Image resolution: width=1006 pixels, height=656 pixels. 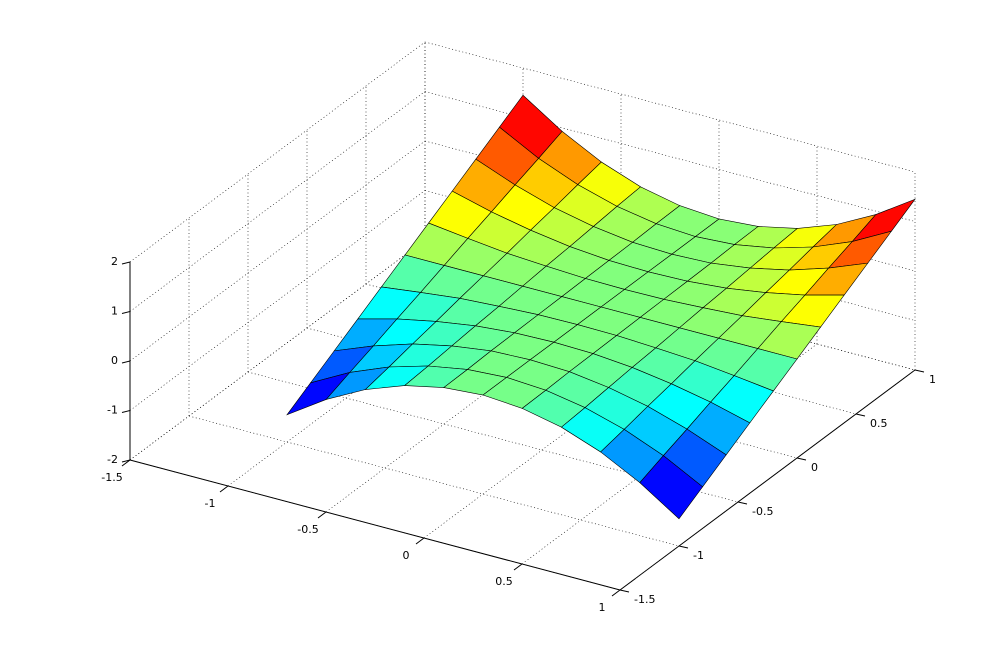 What do you see at coordinates (671, 487) in the screenshot?
I see `surface-patch` at bounding box center [671, 487].